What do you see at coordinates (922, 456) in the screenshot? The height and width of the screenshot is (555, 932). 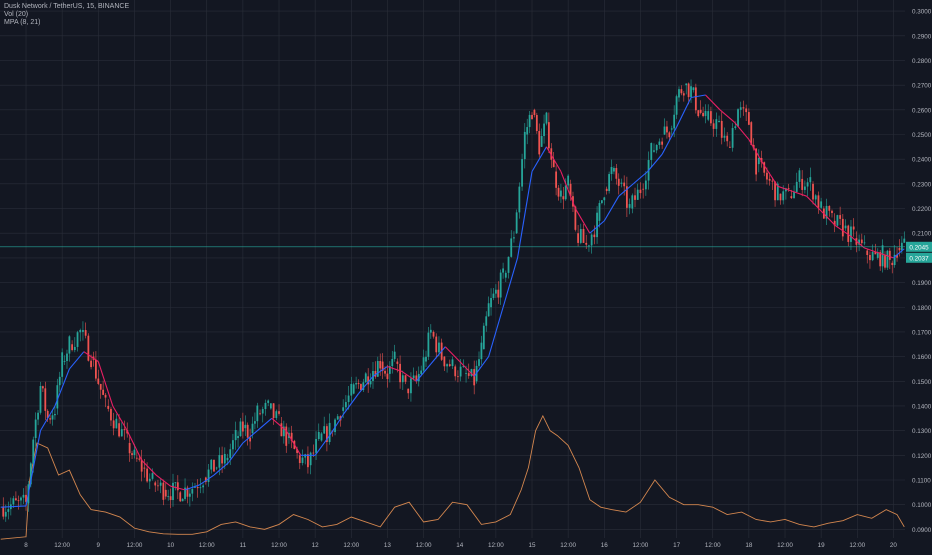 I see `y-tick-label: 0.1200` at bounding box center [922, 456].